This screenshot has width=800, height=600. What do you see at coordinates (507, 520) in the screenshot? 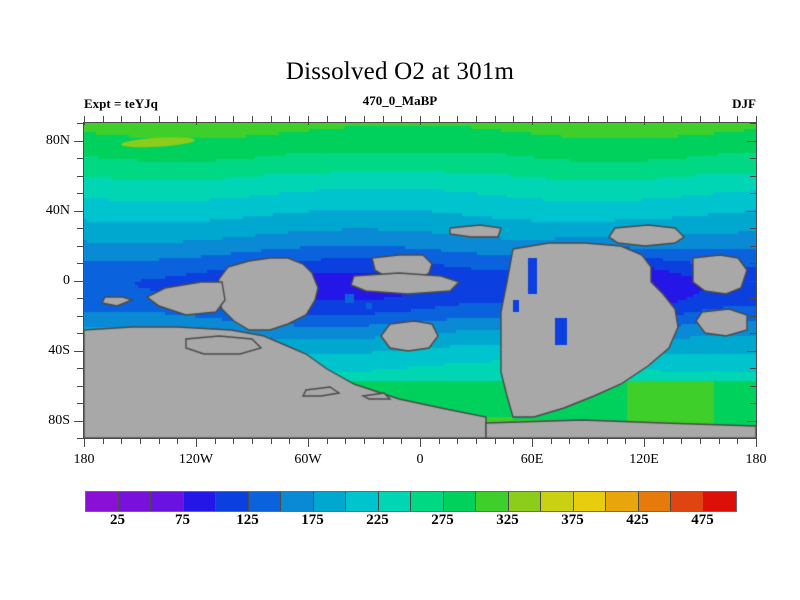
I see `colorbar-tick-label: 325` at bounding box center [507, 520].